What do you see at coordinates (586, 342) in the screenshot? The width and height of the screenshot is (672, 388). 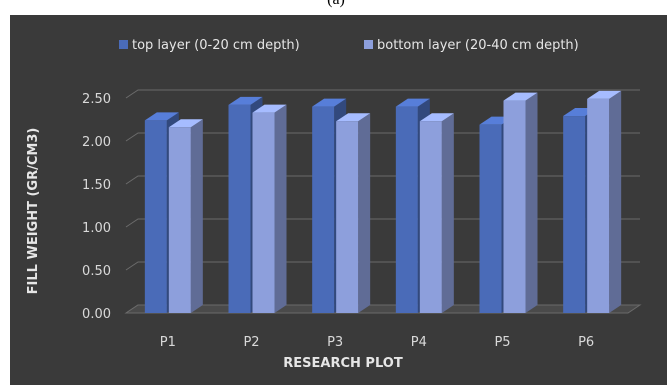 I see `x-tick-label: P6` at bounding box center [586, 342].